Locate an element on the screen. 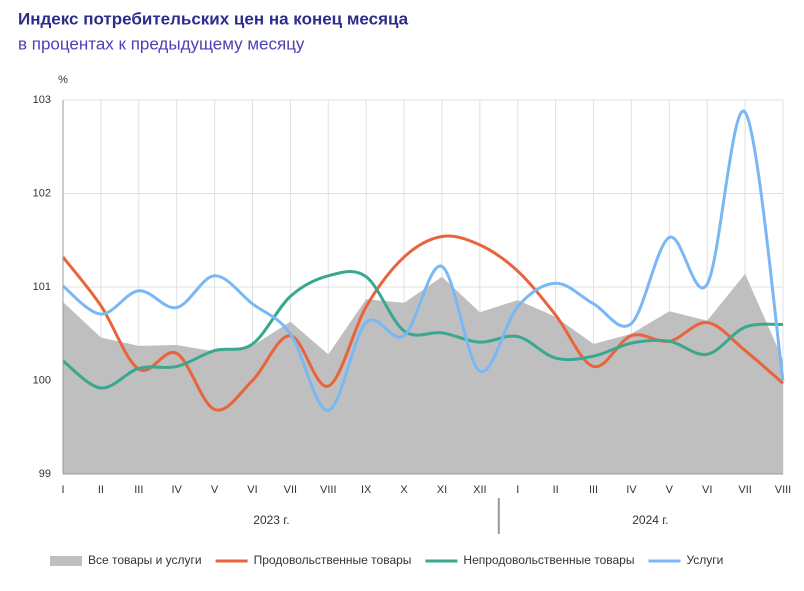 Image resolution: width=804 pixels, height=591 pixels. x-tick-label: IX is located at coordinates (366, 490).